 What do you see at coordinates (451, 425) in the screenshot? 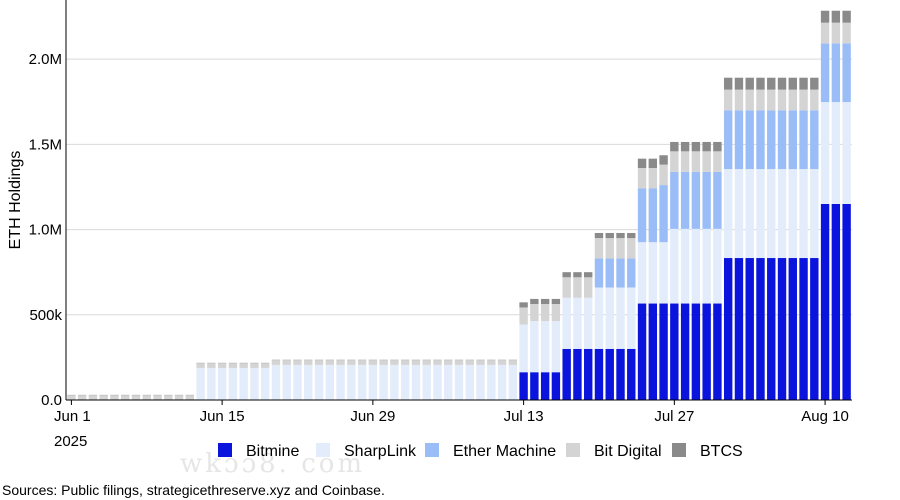
I see `x-axis-ticks: Jun 1 2025 Jun 15 Jun 29 Jul 13 Jul 27 Aug 10` at bounding box center [451, 425].